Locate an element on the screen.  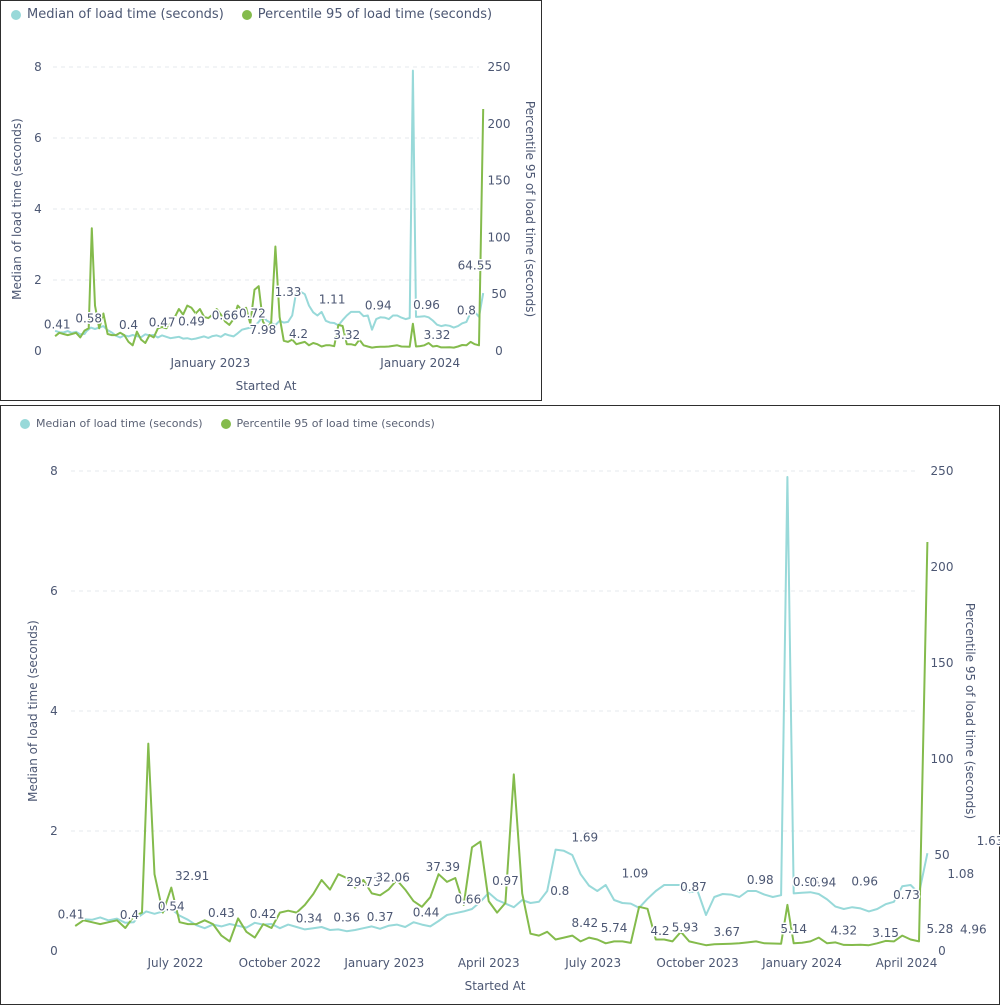
x-tick-label: April 2023 is located at coordinates (489, 963).